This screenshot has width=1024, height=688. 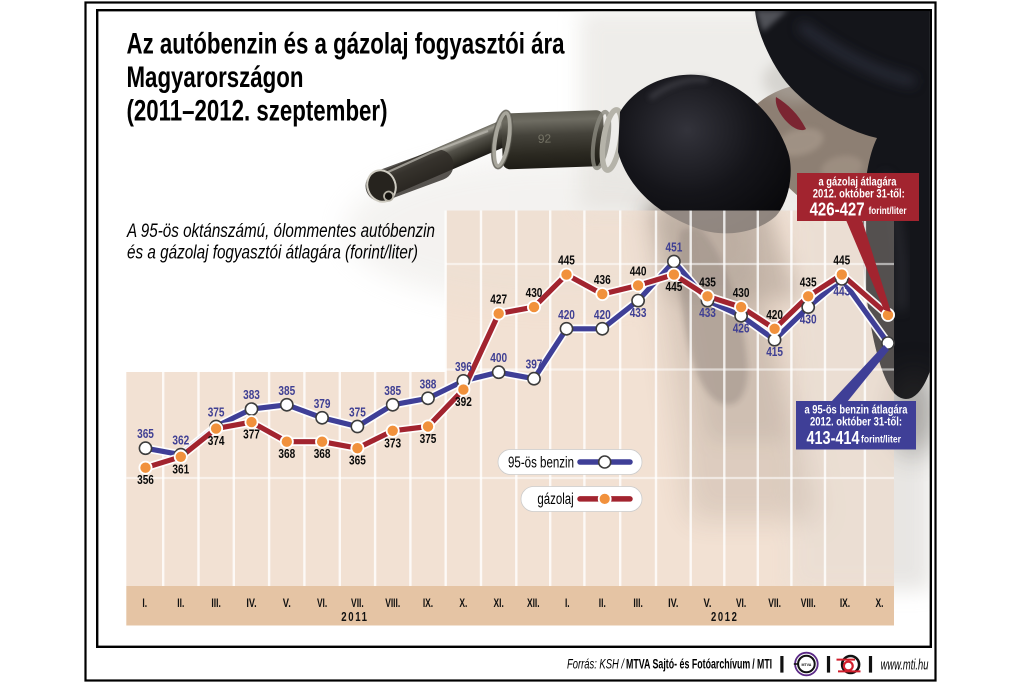 What do you see at coordinates (498, 357) in the screenshot?
I see `svg-text: 400` at bounding box center [498, 357].